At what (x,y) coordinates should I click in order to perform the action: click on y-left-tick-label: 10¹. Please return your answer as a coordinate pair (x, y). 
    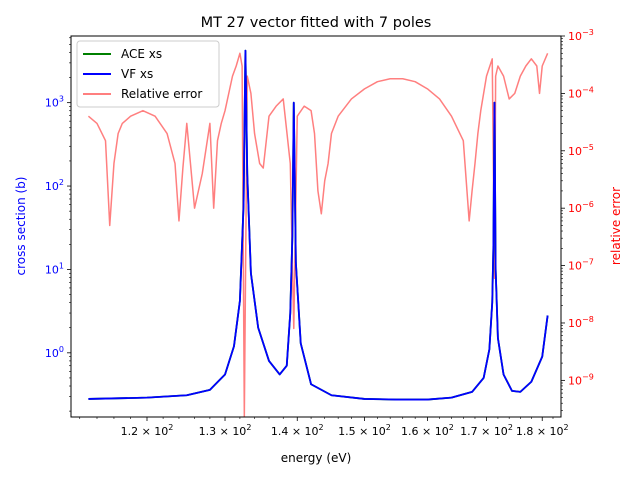
    Looking at the image, I should click on (54, 268).